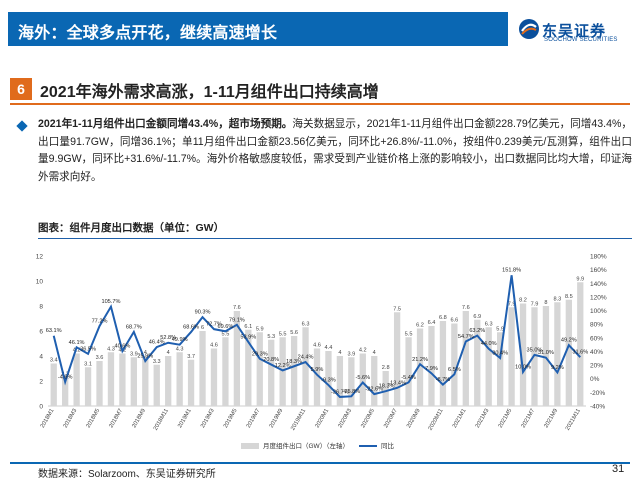 This screenshot has height=478, width=640. I want to click on yoy-value-label: -18.3%, so click(386, 387).